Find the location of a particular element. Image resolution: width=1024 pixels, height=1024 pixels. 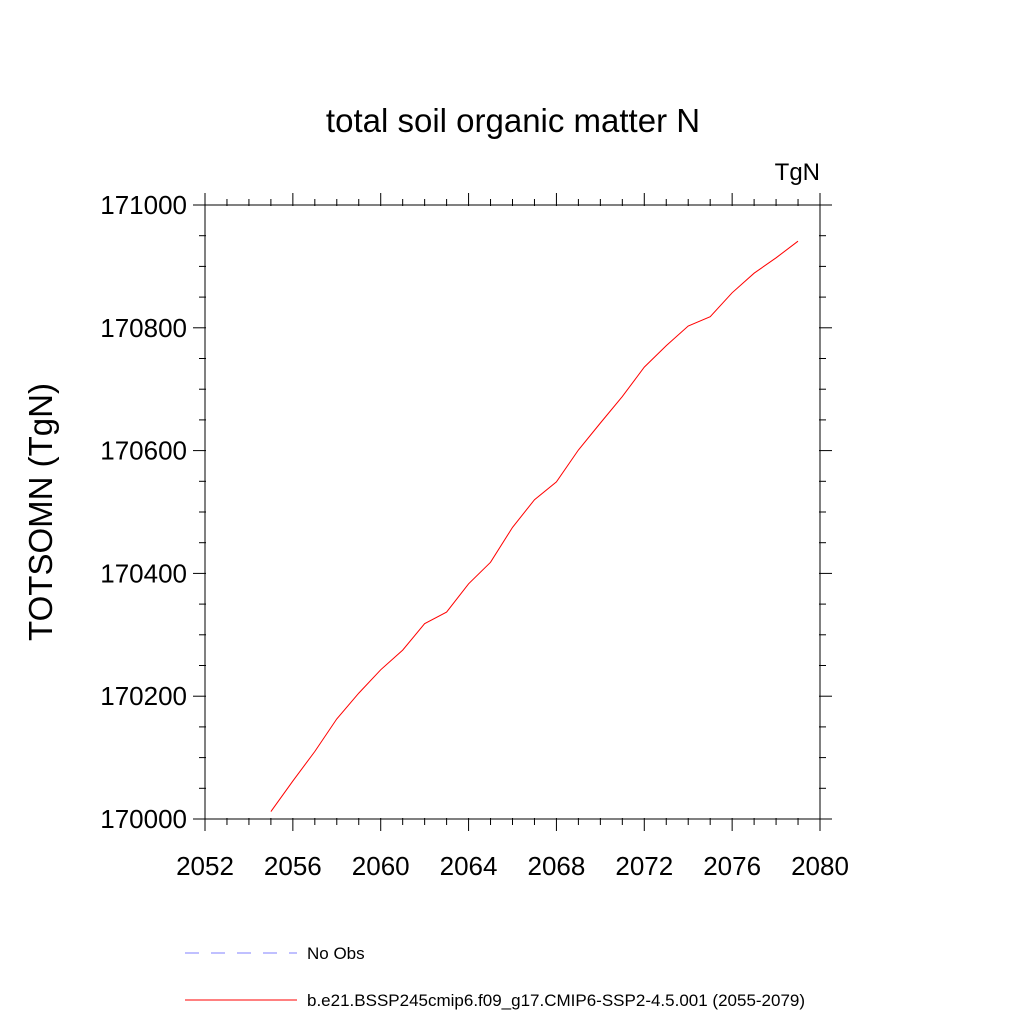

x-tick-label: 2052 is located at coordinates (205, 866).